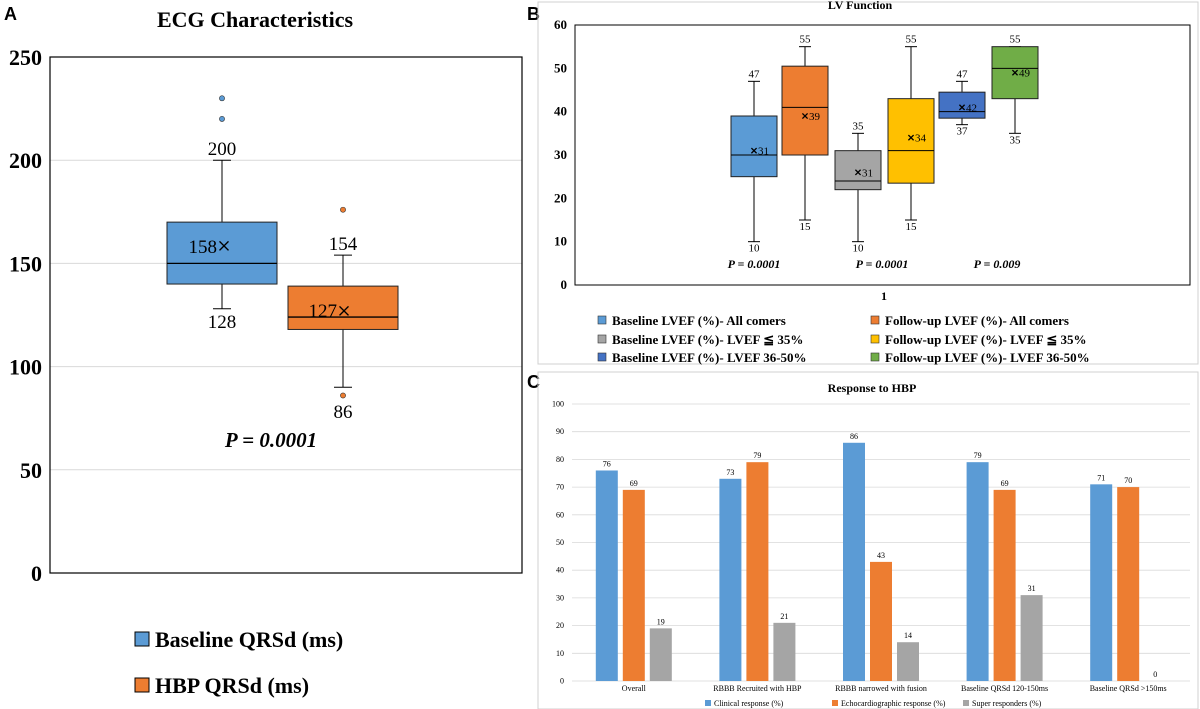 This screenshot has width=1200, height=709. I want to click on b-box-2-mean-label: 31, so click(867, 173).